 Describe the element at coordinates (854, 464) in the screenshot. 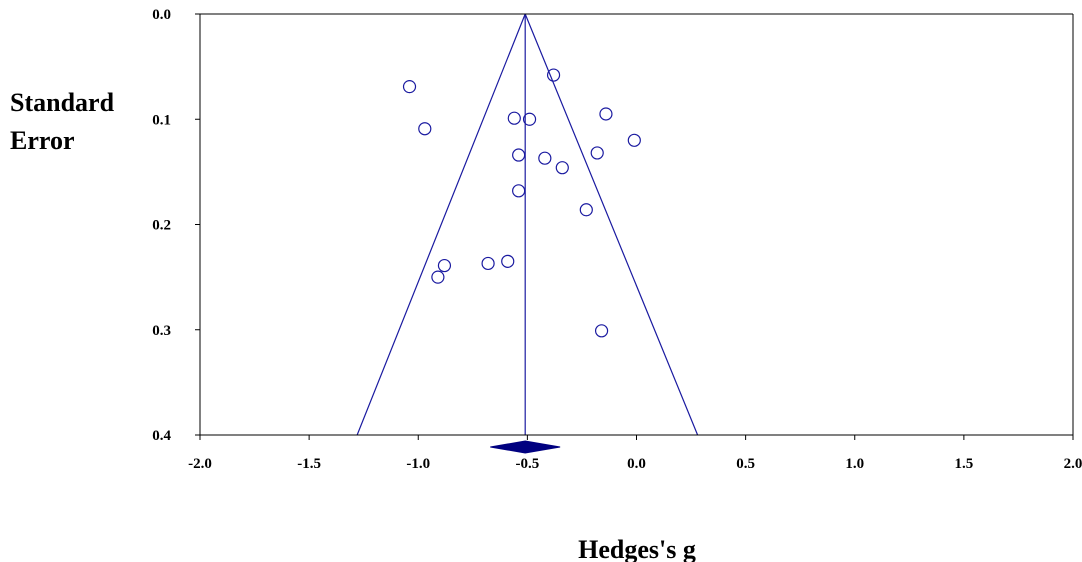

I see `x-tick-label-7: 1.0` at that location.